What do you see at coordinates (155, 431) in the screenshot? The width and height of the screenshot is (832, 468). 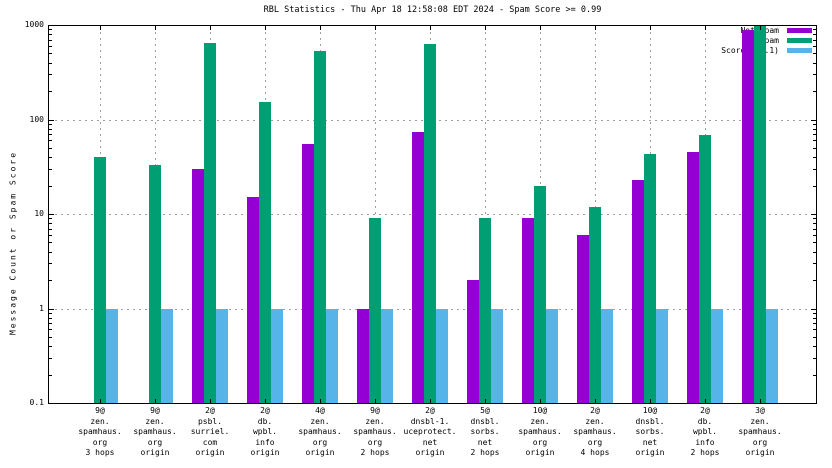 I see `x-category-label: 9@ zen. spamhaus. org origin` at bounding box center [155, 431].